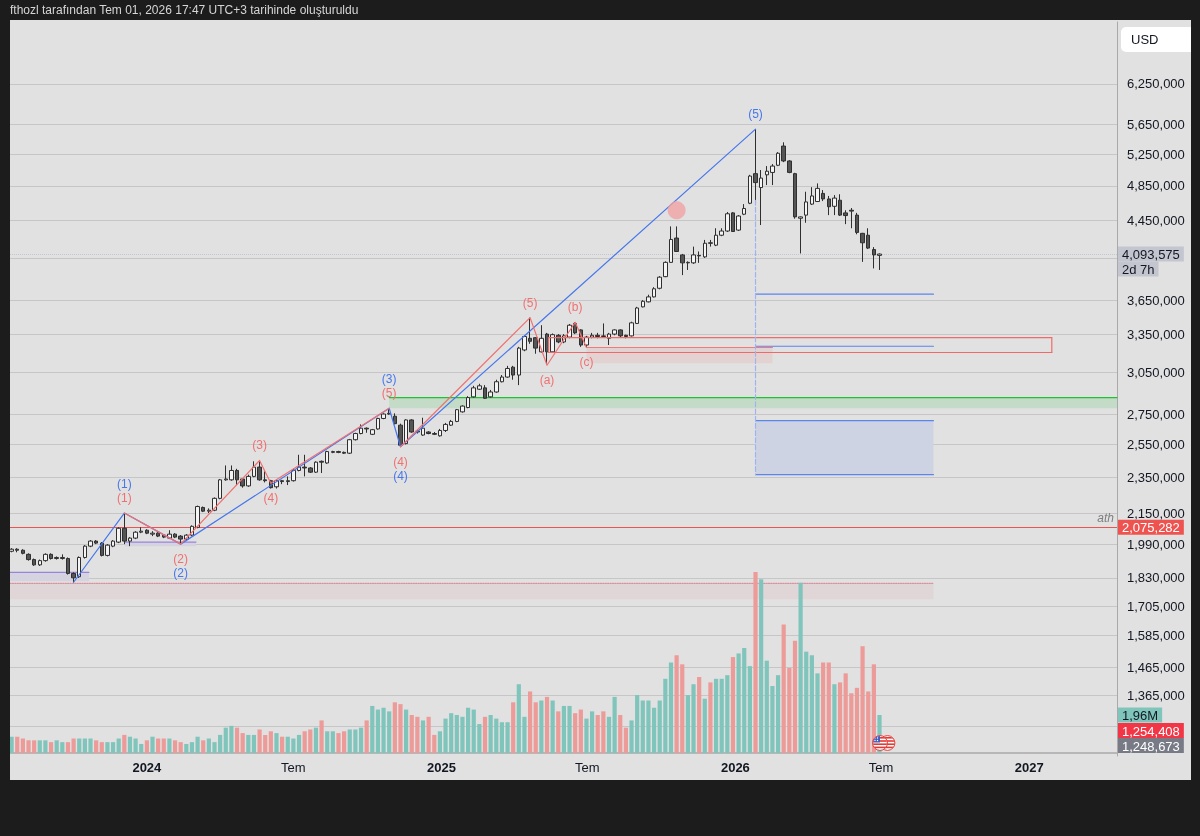 Image resolution: width=1200 pixels, height=836 pixels. Describe the element at coordinates (1156, 414) in the screenshot. I see `y-tick-label: 2,750,000` at that location.